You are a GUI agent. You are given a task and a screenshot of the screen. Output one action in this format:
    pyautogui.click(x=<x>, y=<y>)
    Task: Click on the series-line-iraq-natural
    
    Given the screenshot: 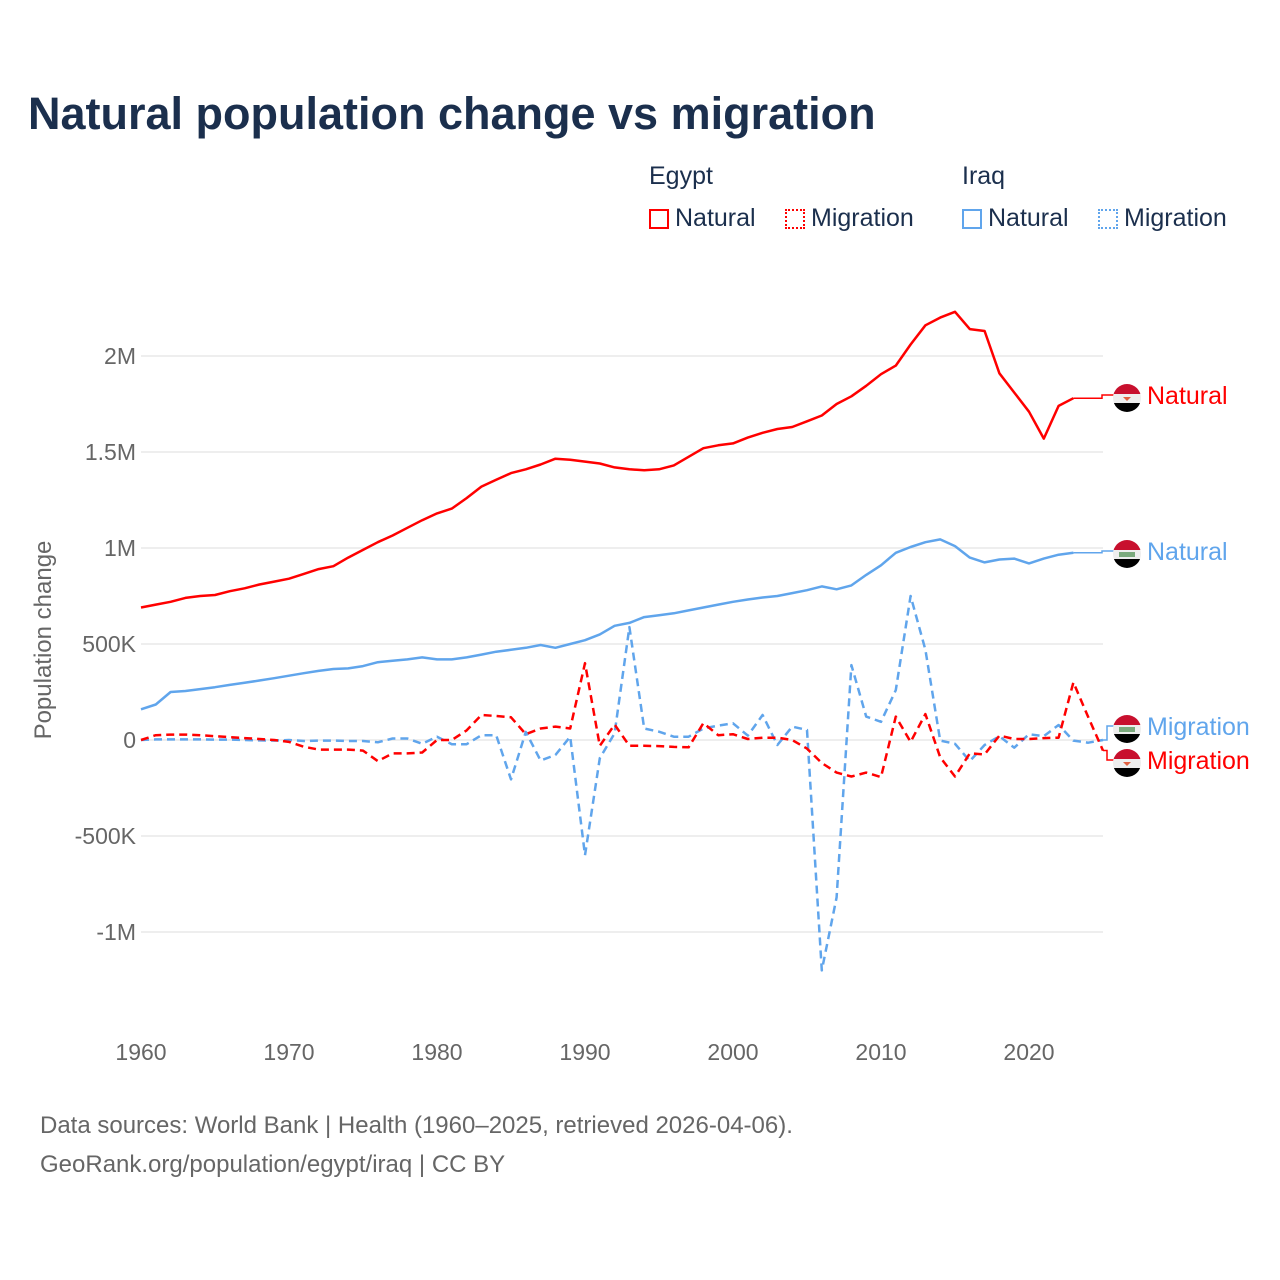 What is the action you would take?
    pyautogui.click(x=607, y=624)
    